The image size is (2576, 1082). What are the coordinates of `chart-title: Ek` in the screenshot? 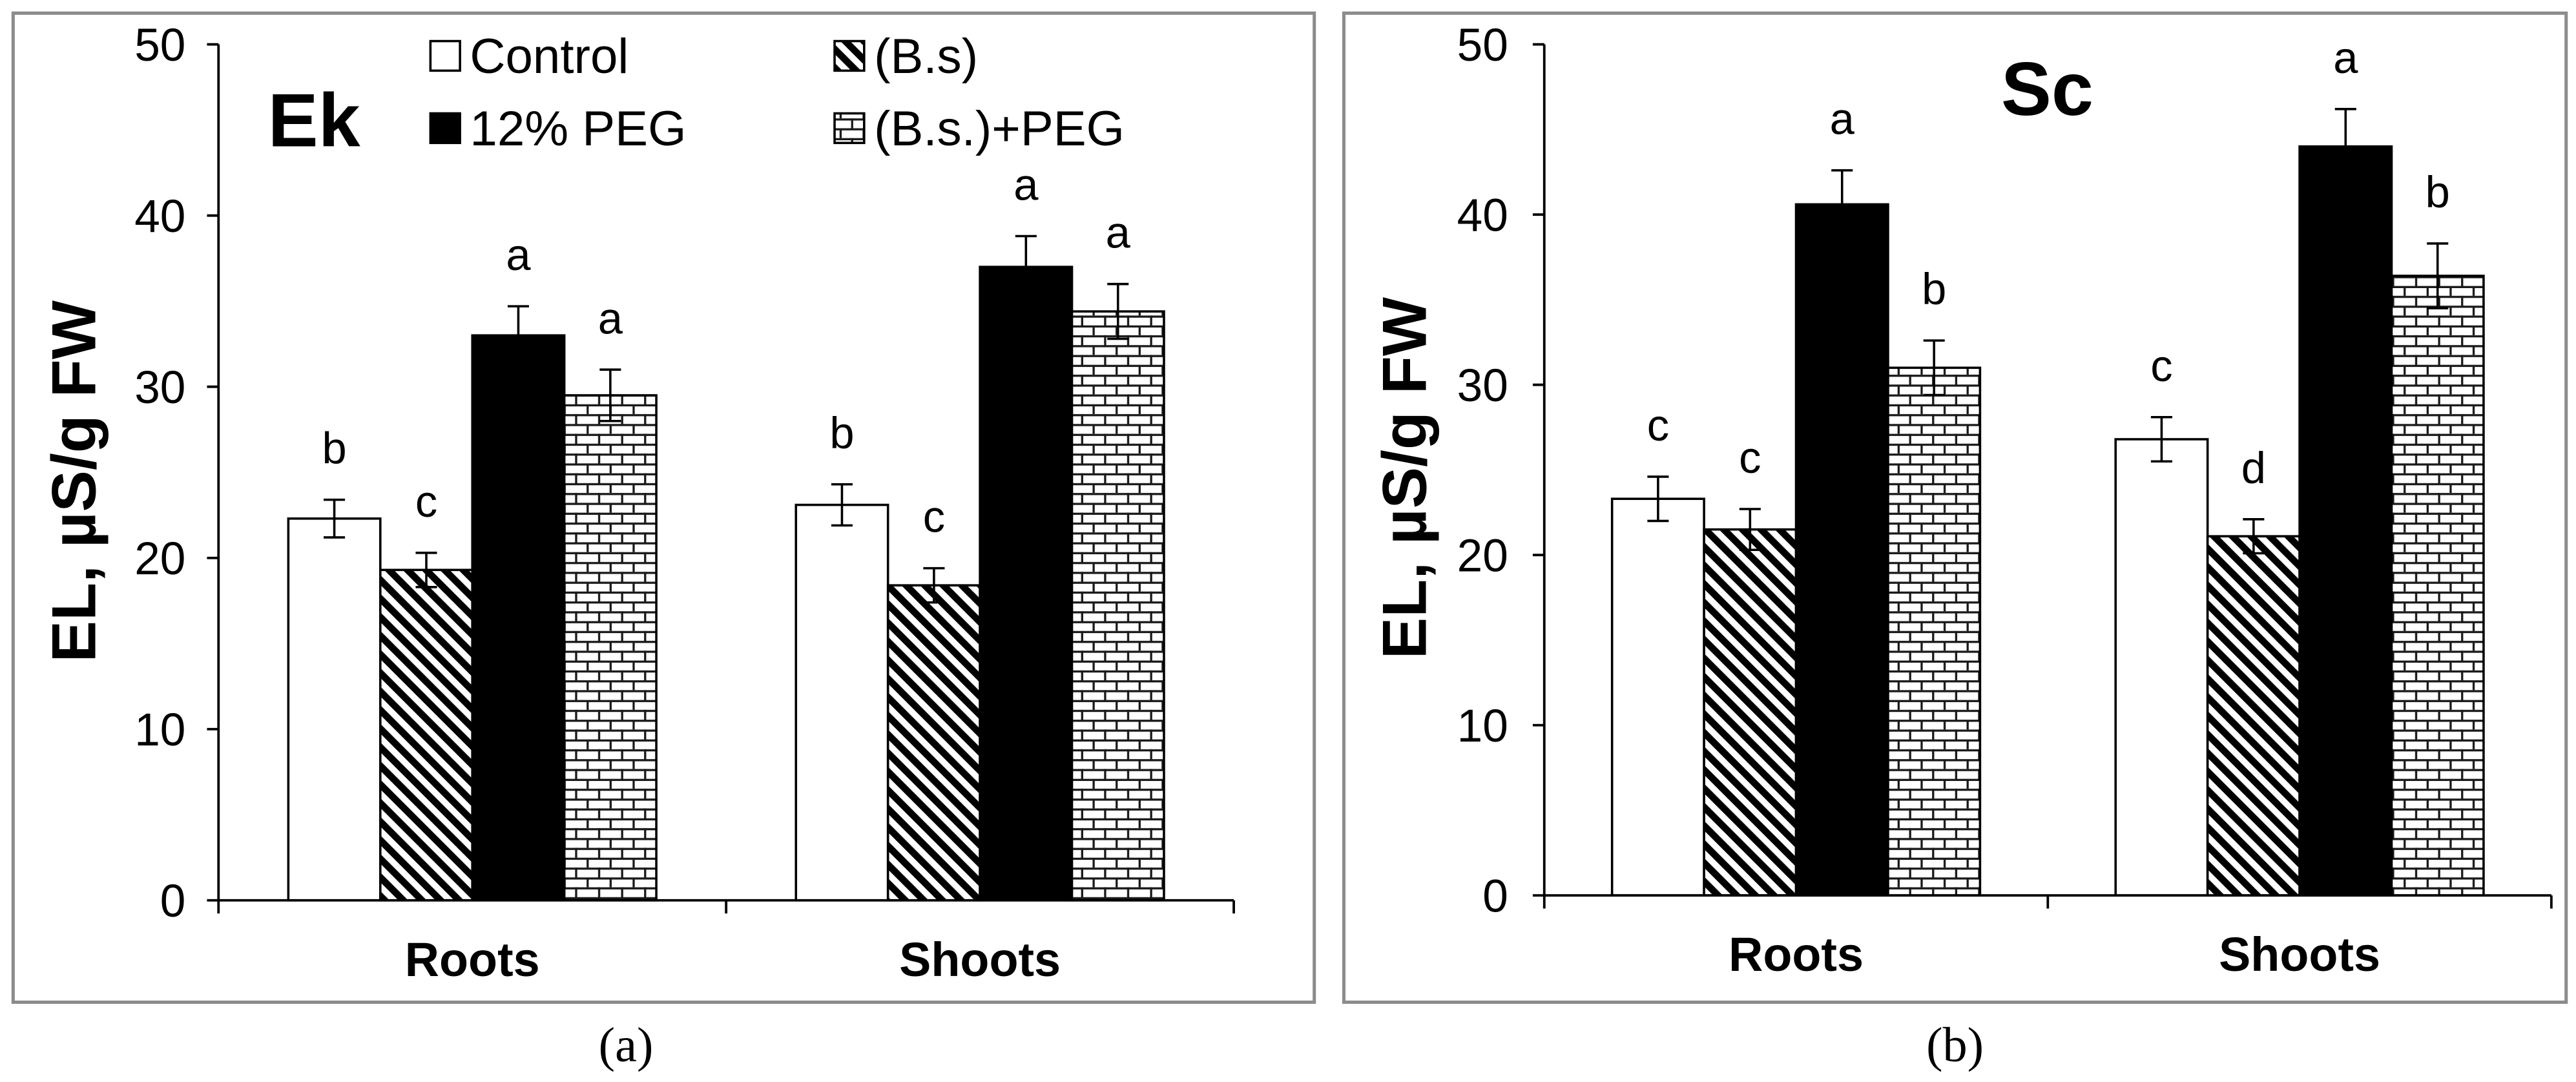 It's located at (314, 120).